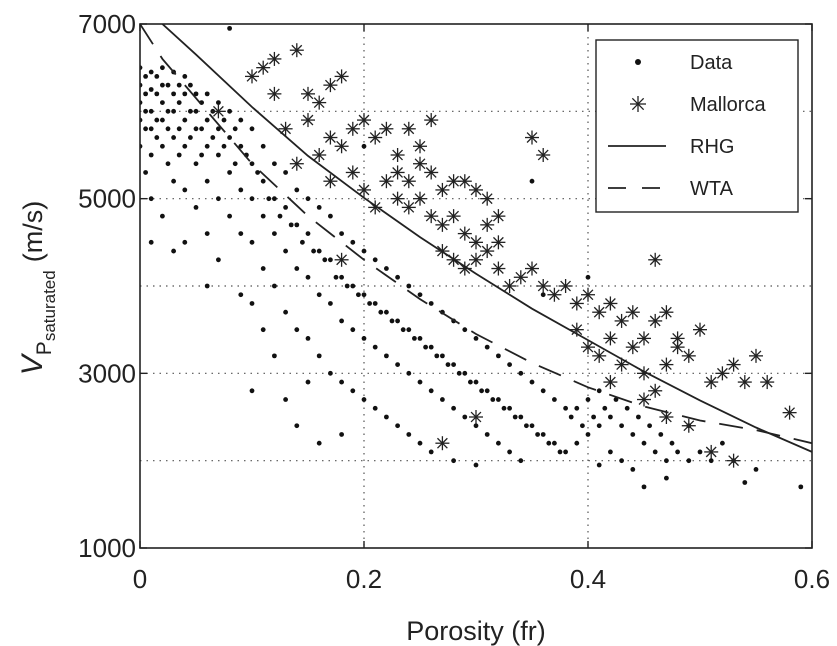 Image resolution: width=837 pixels, height=646 pixels. What do you see at coordinates (638, 62) in the screenshot?
I see `legend-marker-dot` at bounding box center [638, 62].